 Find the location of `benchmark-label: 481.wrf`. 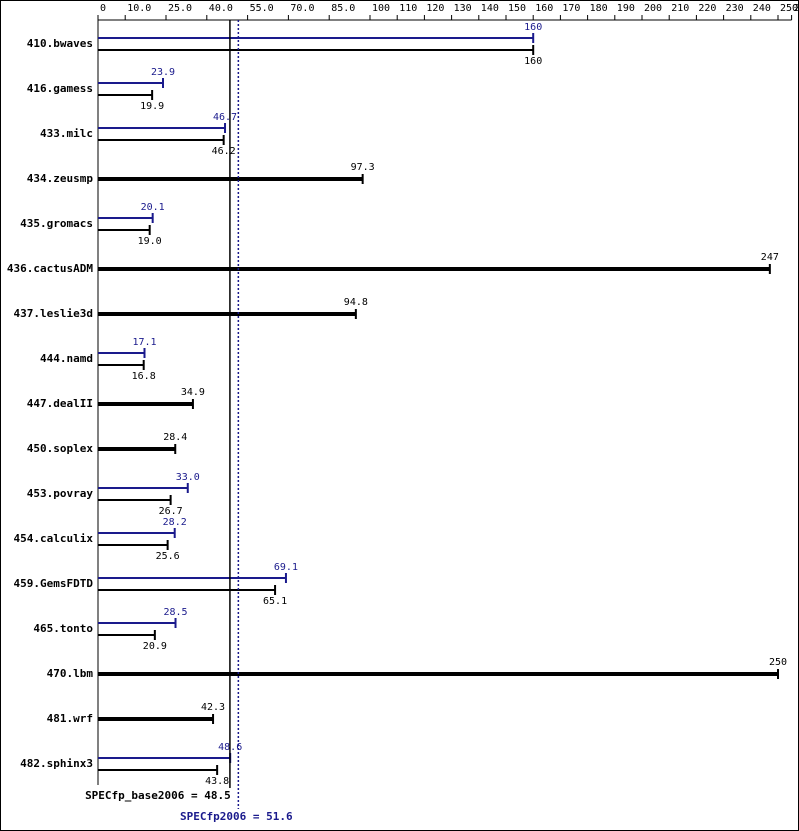

benchmark-label: 481.wrf is located at coordinates (70, 718).